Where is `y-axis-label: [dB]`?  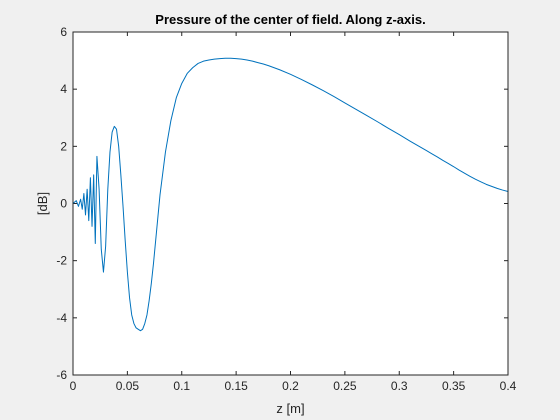 y-axis-label: [dB] is located at coordinates (42, 203).